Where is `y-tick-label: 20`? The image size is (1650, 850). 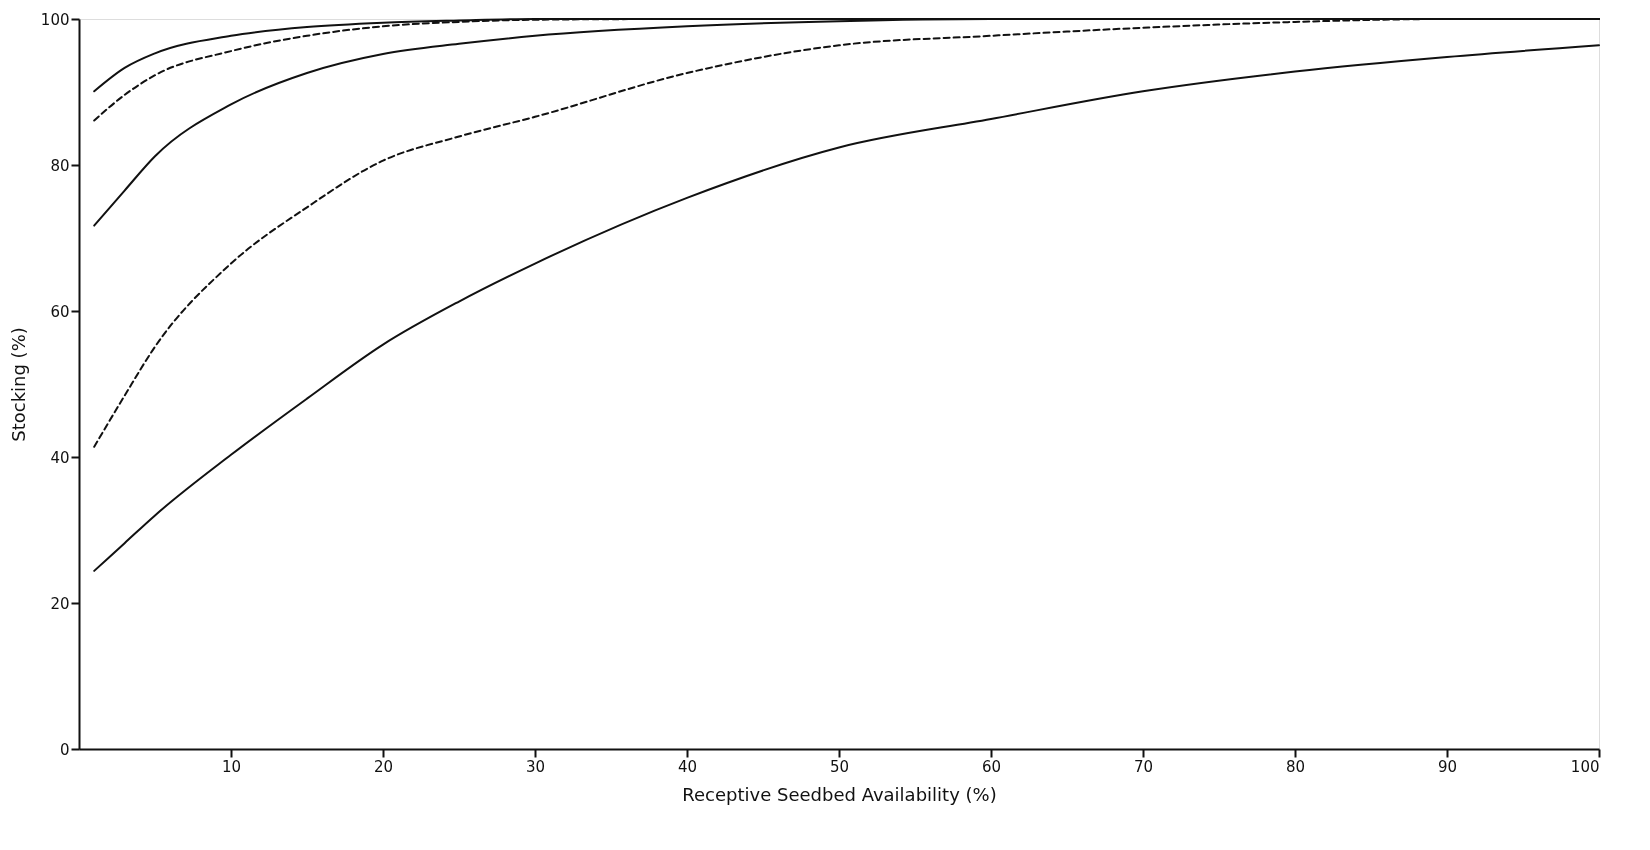 y-tick-label: 20 is located at coordinates (60, 603).